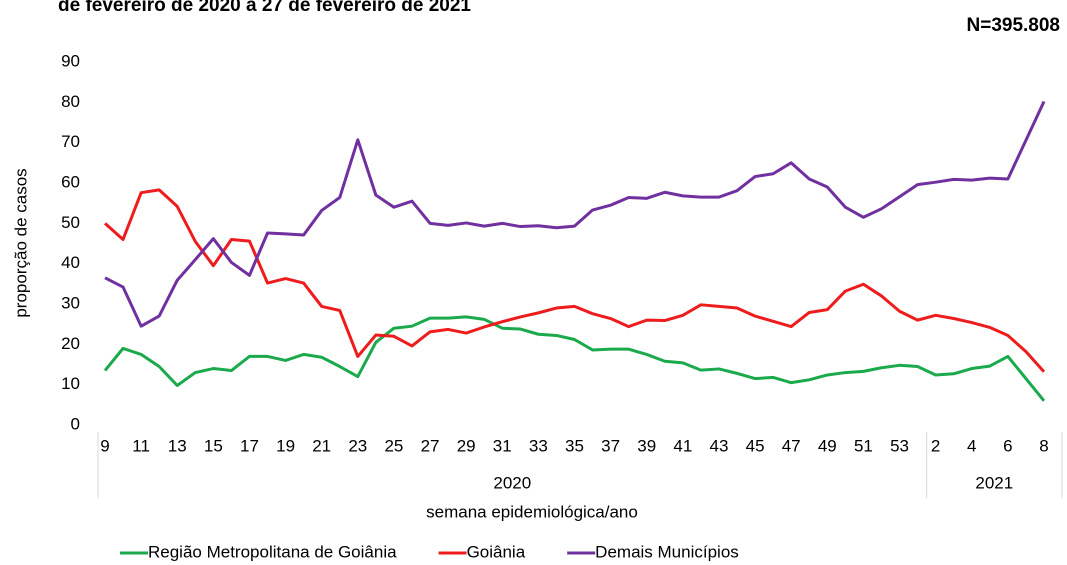 The height and width of the screenshot is (565, 1067). I want to click on x-tick-label: 13, so click(177, 445).